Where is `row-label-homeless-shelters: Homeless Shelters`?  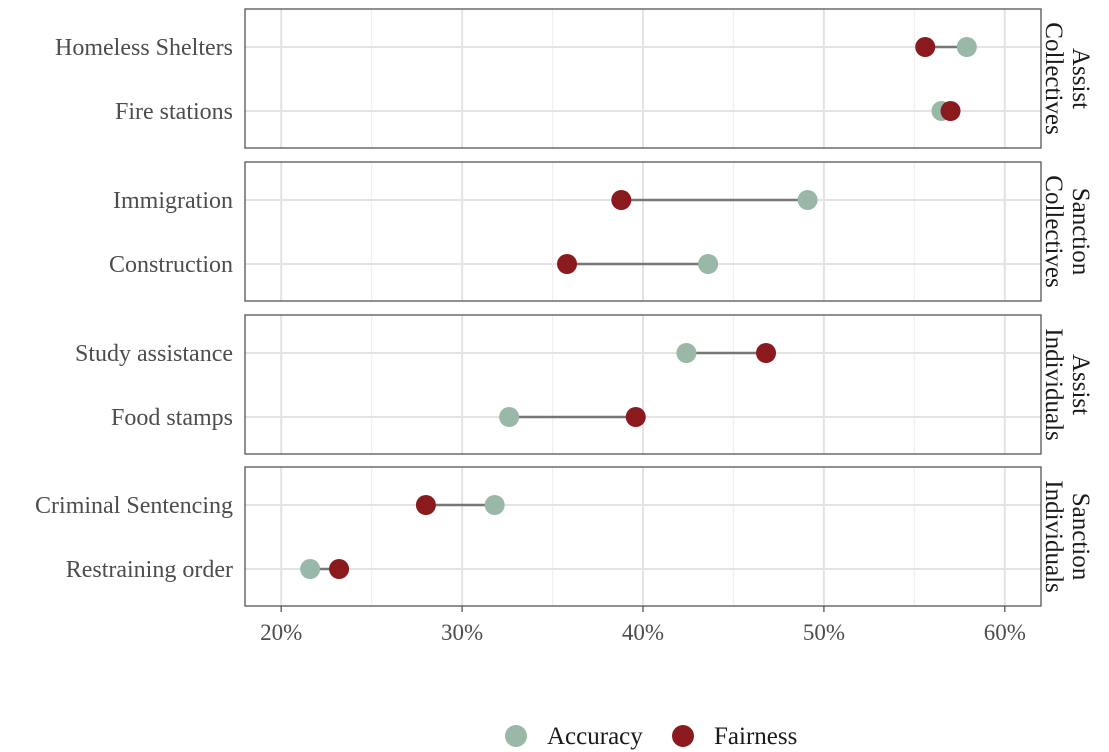 row-label-homeless-shelters: Homeless Shelters is located at coordinates (144, 48).